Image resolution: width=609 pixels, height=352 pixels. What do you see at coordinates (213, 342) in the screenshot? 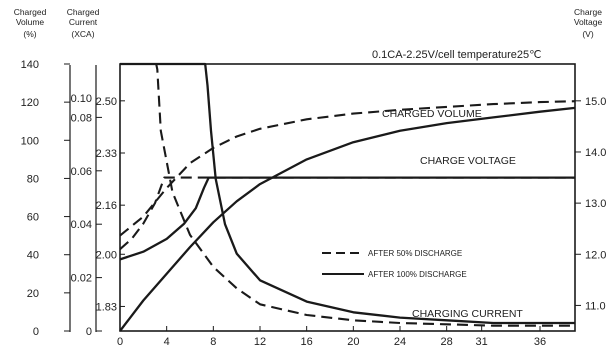
I see `x-tick-label: 8` at bounding box center [213, 342].